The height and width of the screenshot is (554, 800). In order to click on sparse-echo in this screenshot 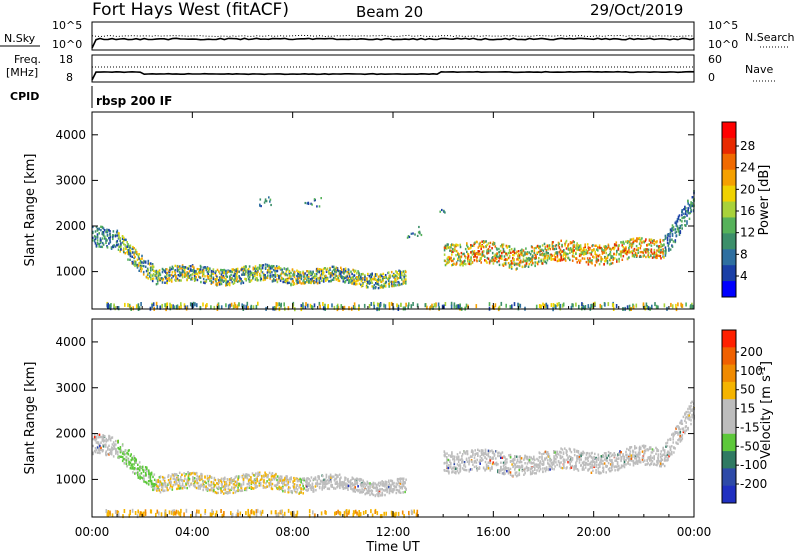, I will do `click(261, 206)`.